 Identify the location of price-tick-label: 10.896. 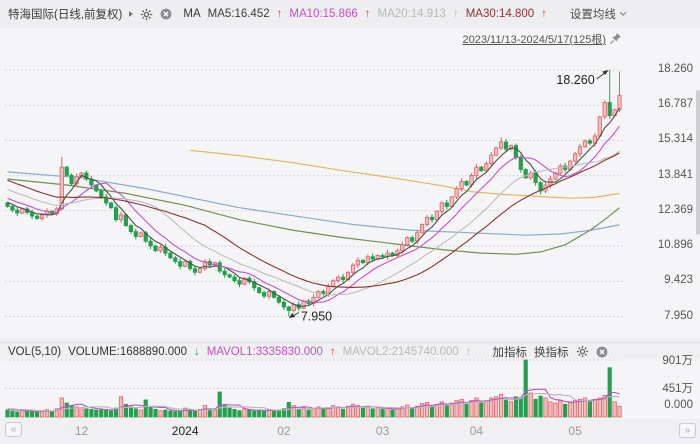
(675, 245).